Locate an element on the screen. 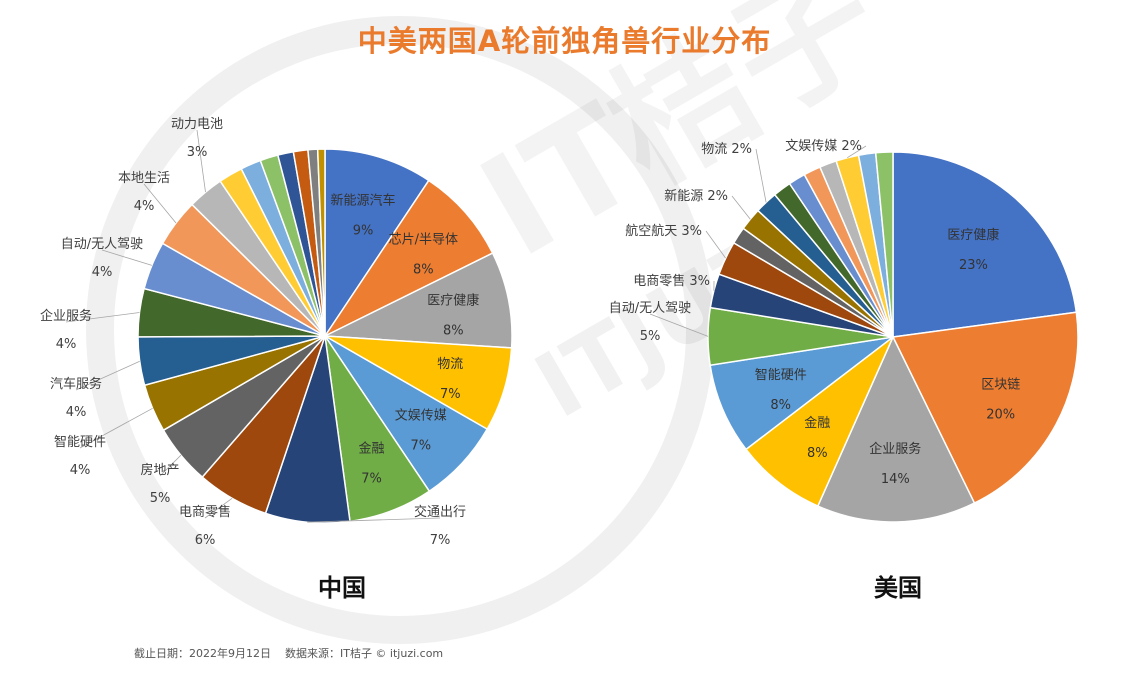 The image size is (1129, 675). slice-value-label: 9% is located at coordinates (363, 231).